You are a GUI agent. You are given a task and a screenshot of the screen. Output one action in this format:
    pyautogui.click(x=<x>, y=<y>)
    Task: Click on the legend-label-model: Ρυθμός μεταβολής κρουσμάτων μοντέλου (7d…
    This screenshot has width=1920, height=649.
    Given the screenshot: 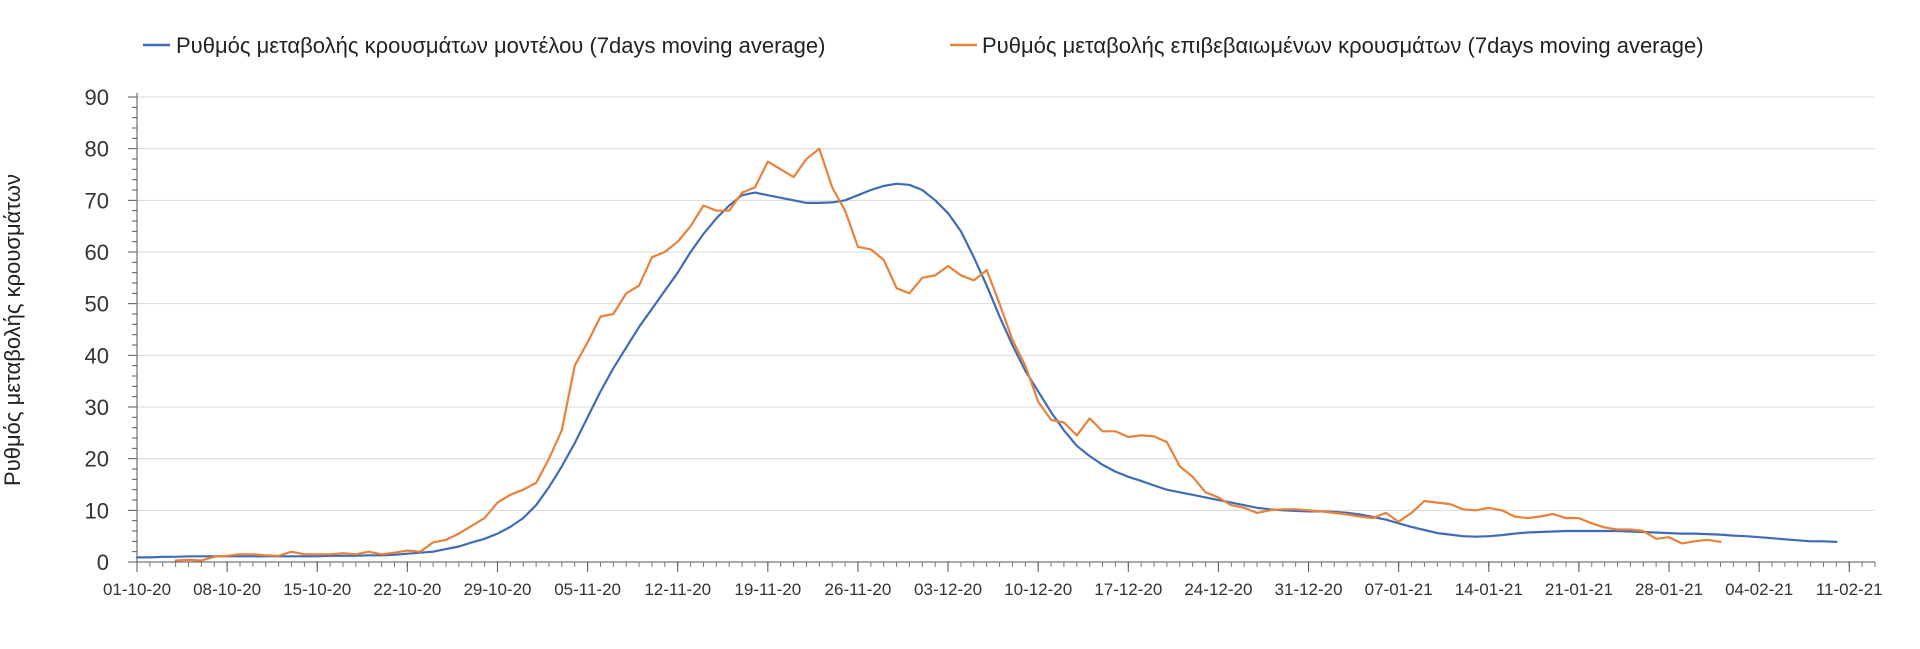 What is the action you would take?
    pyautogui.click(x=500, y=45)
    